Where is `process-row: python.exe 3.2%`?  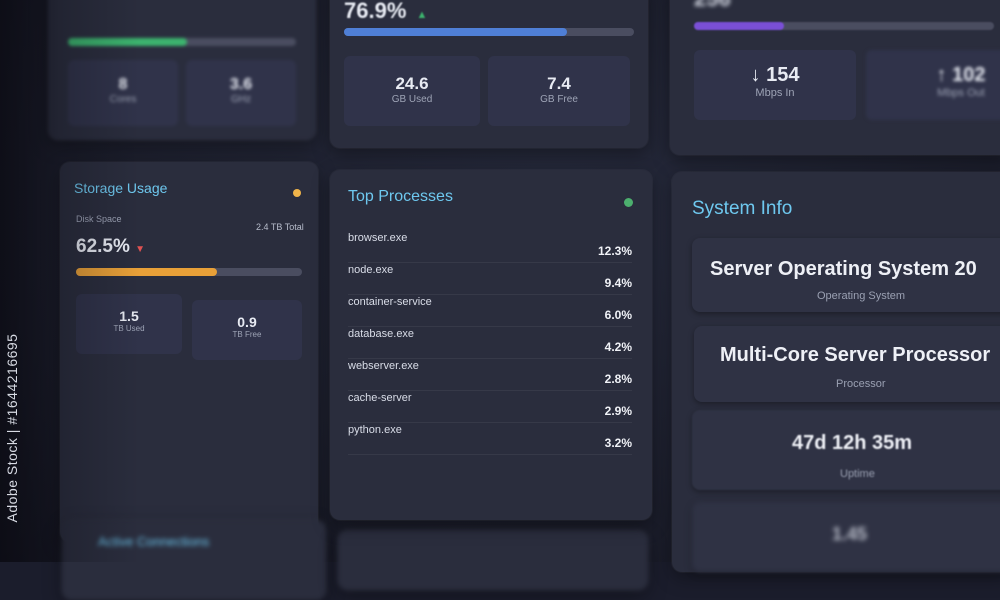
process-row: python.exe 3.2% is located at coordinates (490, 438).